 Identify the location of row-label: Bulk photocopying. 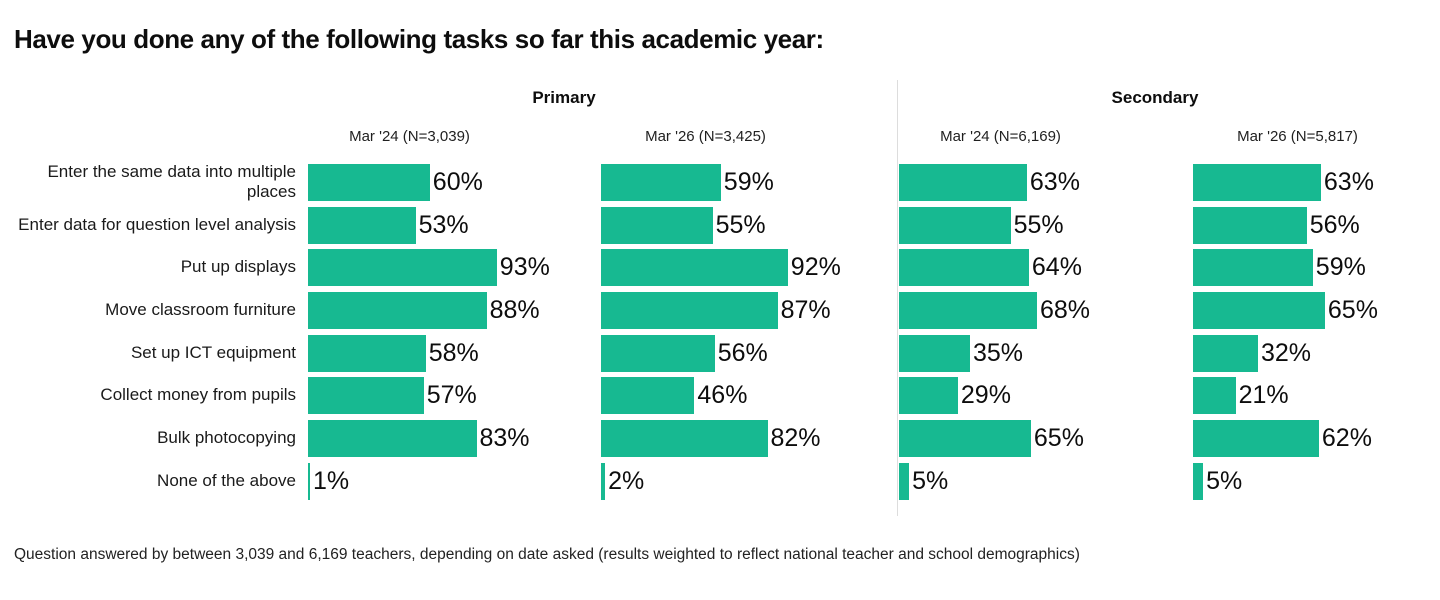
(156, 438).